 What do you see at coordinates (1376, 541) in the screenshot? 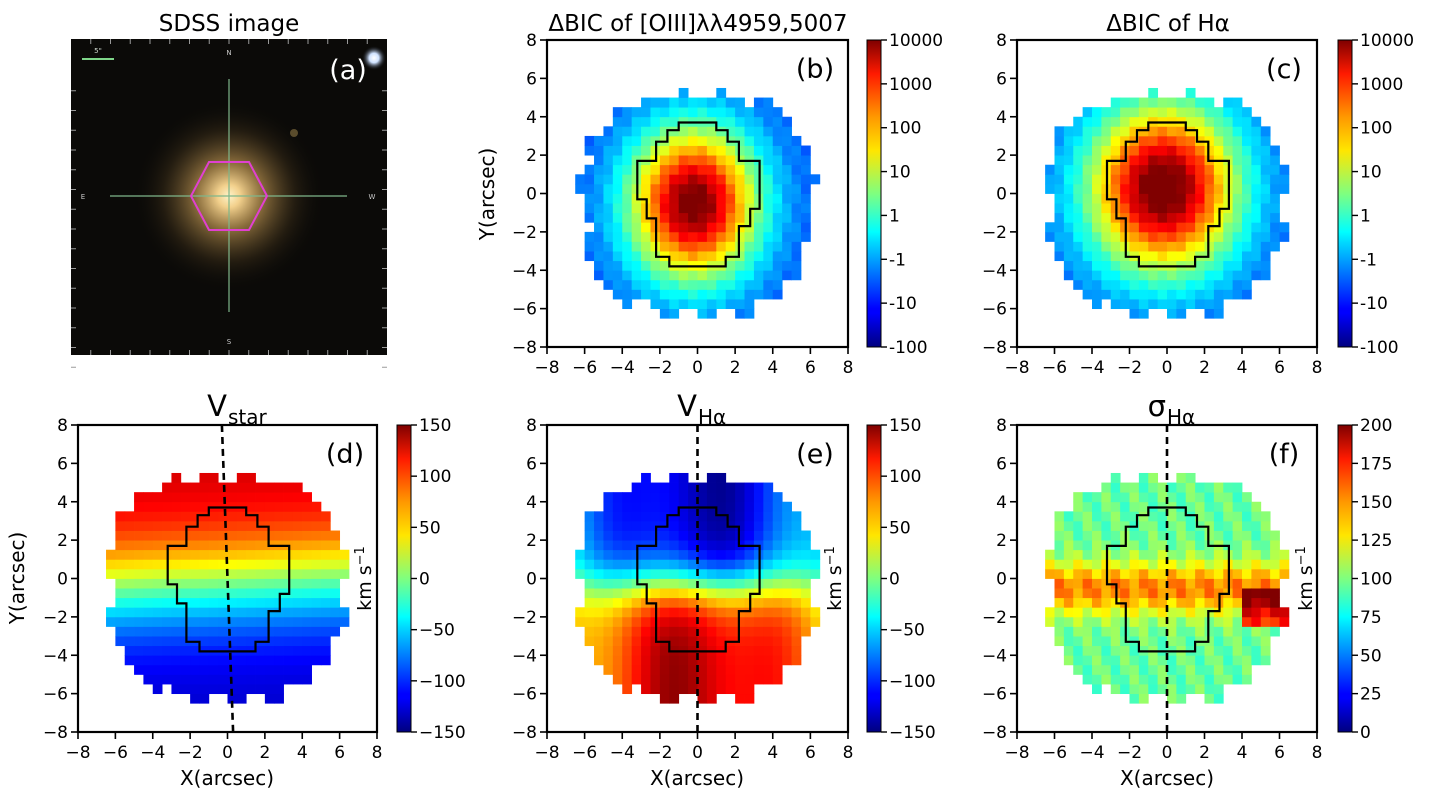
I see `colorbar-tick-label: 125` at bounding box center [1376, 541].